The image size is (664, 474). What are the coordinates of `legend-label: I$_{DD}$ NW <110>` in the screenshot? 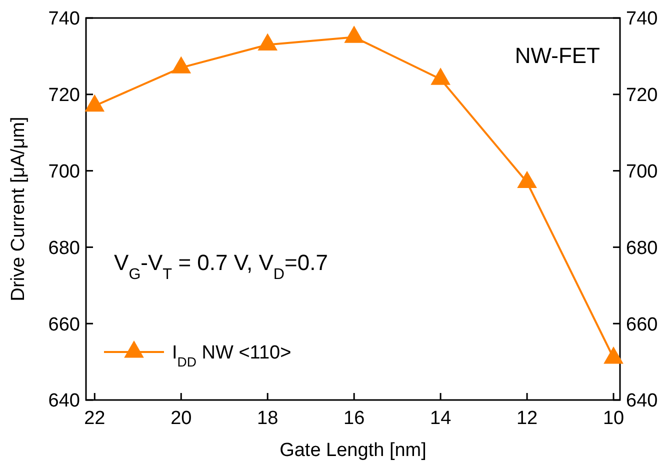 It's located at (232, 356).